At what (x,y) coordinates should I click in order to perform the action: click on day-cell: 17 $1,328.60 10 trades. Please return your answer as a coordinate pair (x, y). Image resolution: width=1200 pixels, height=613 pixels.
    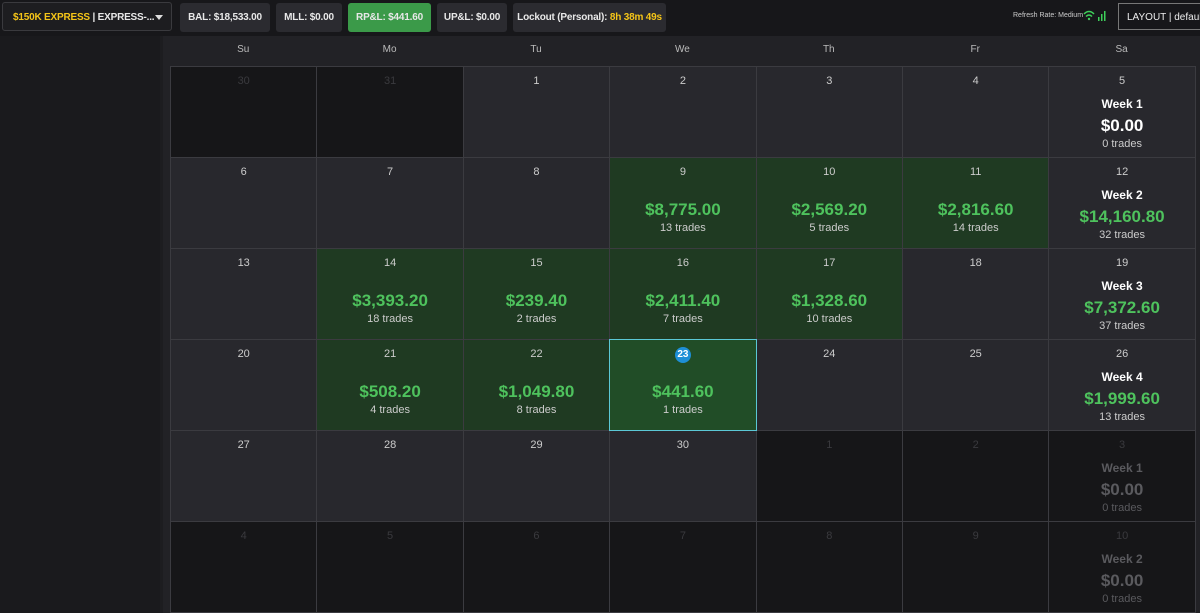
    Looking at the image, I should click on (829, 294).